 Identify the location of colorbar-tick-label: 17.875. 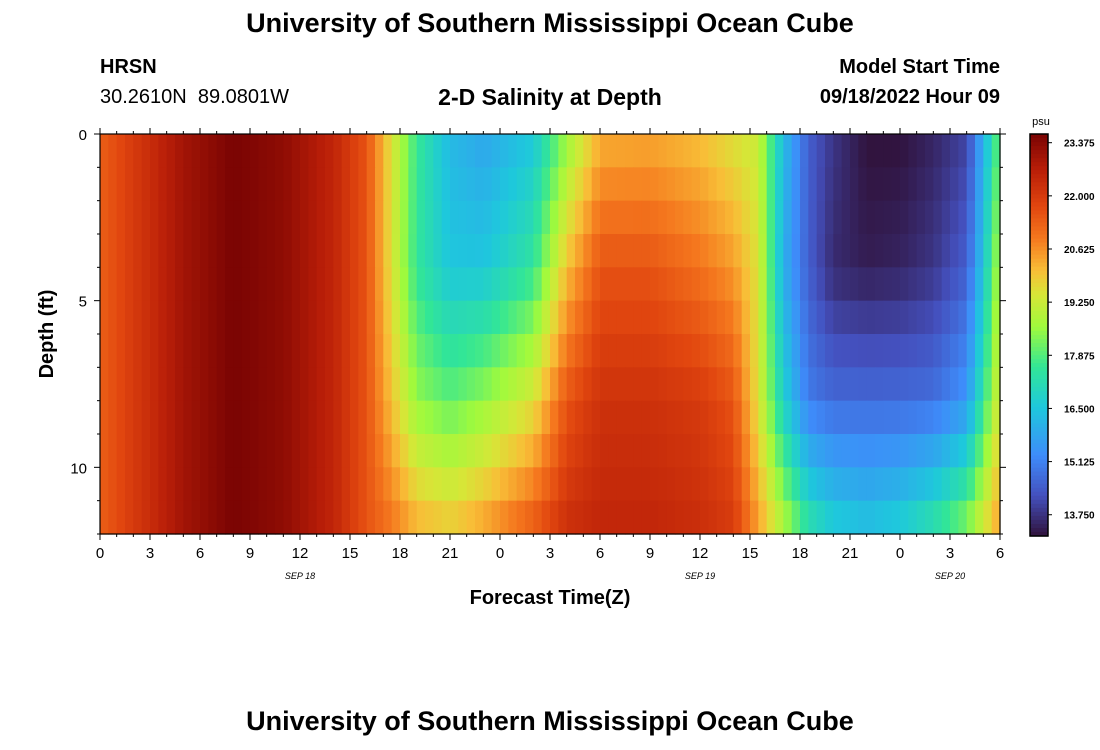
(1079, 356).